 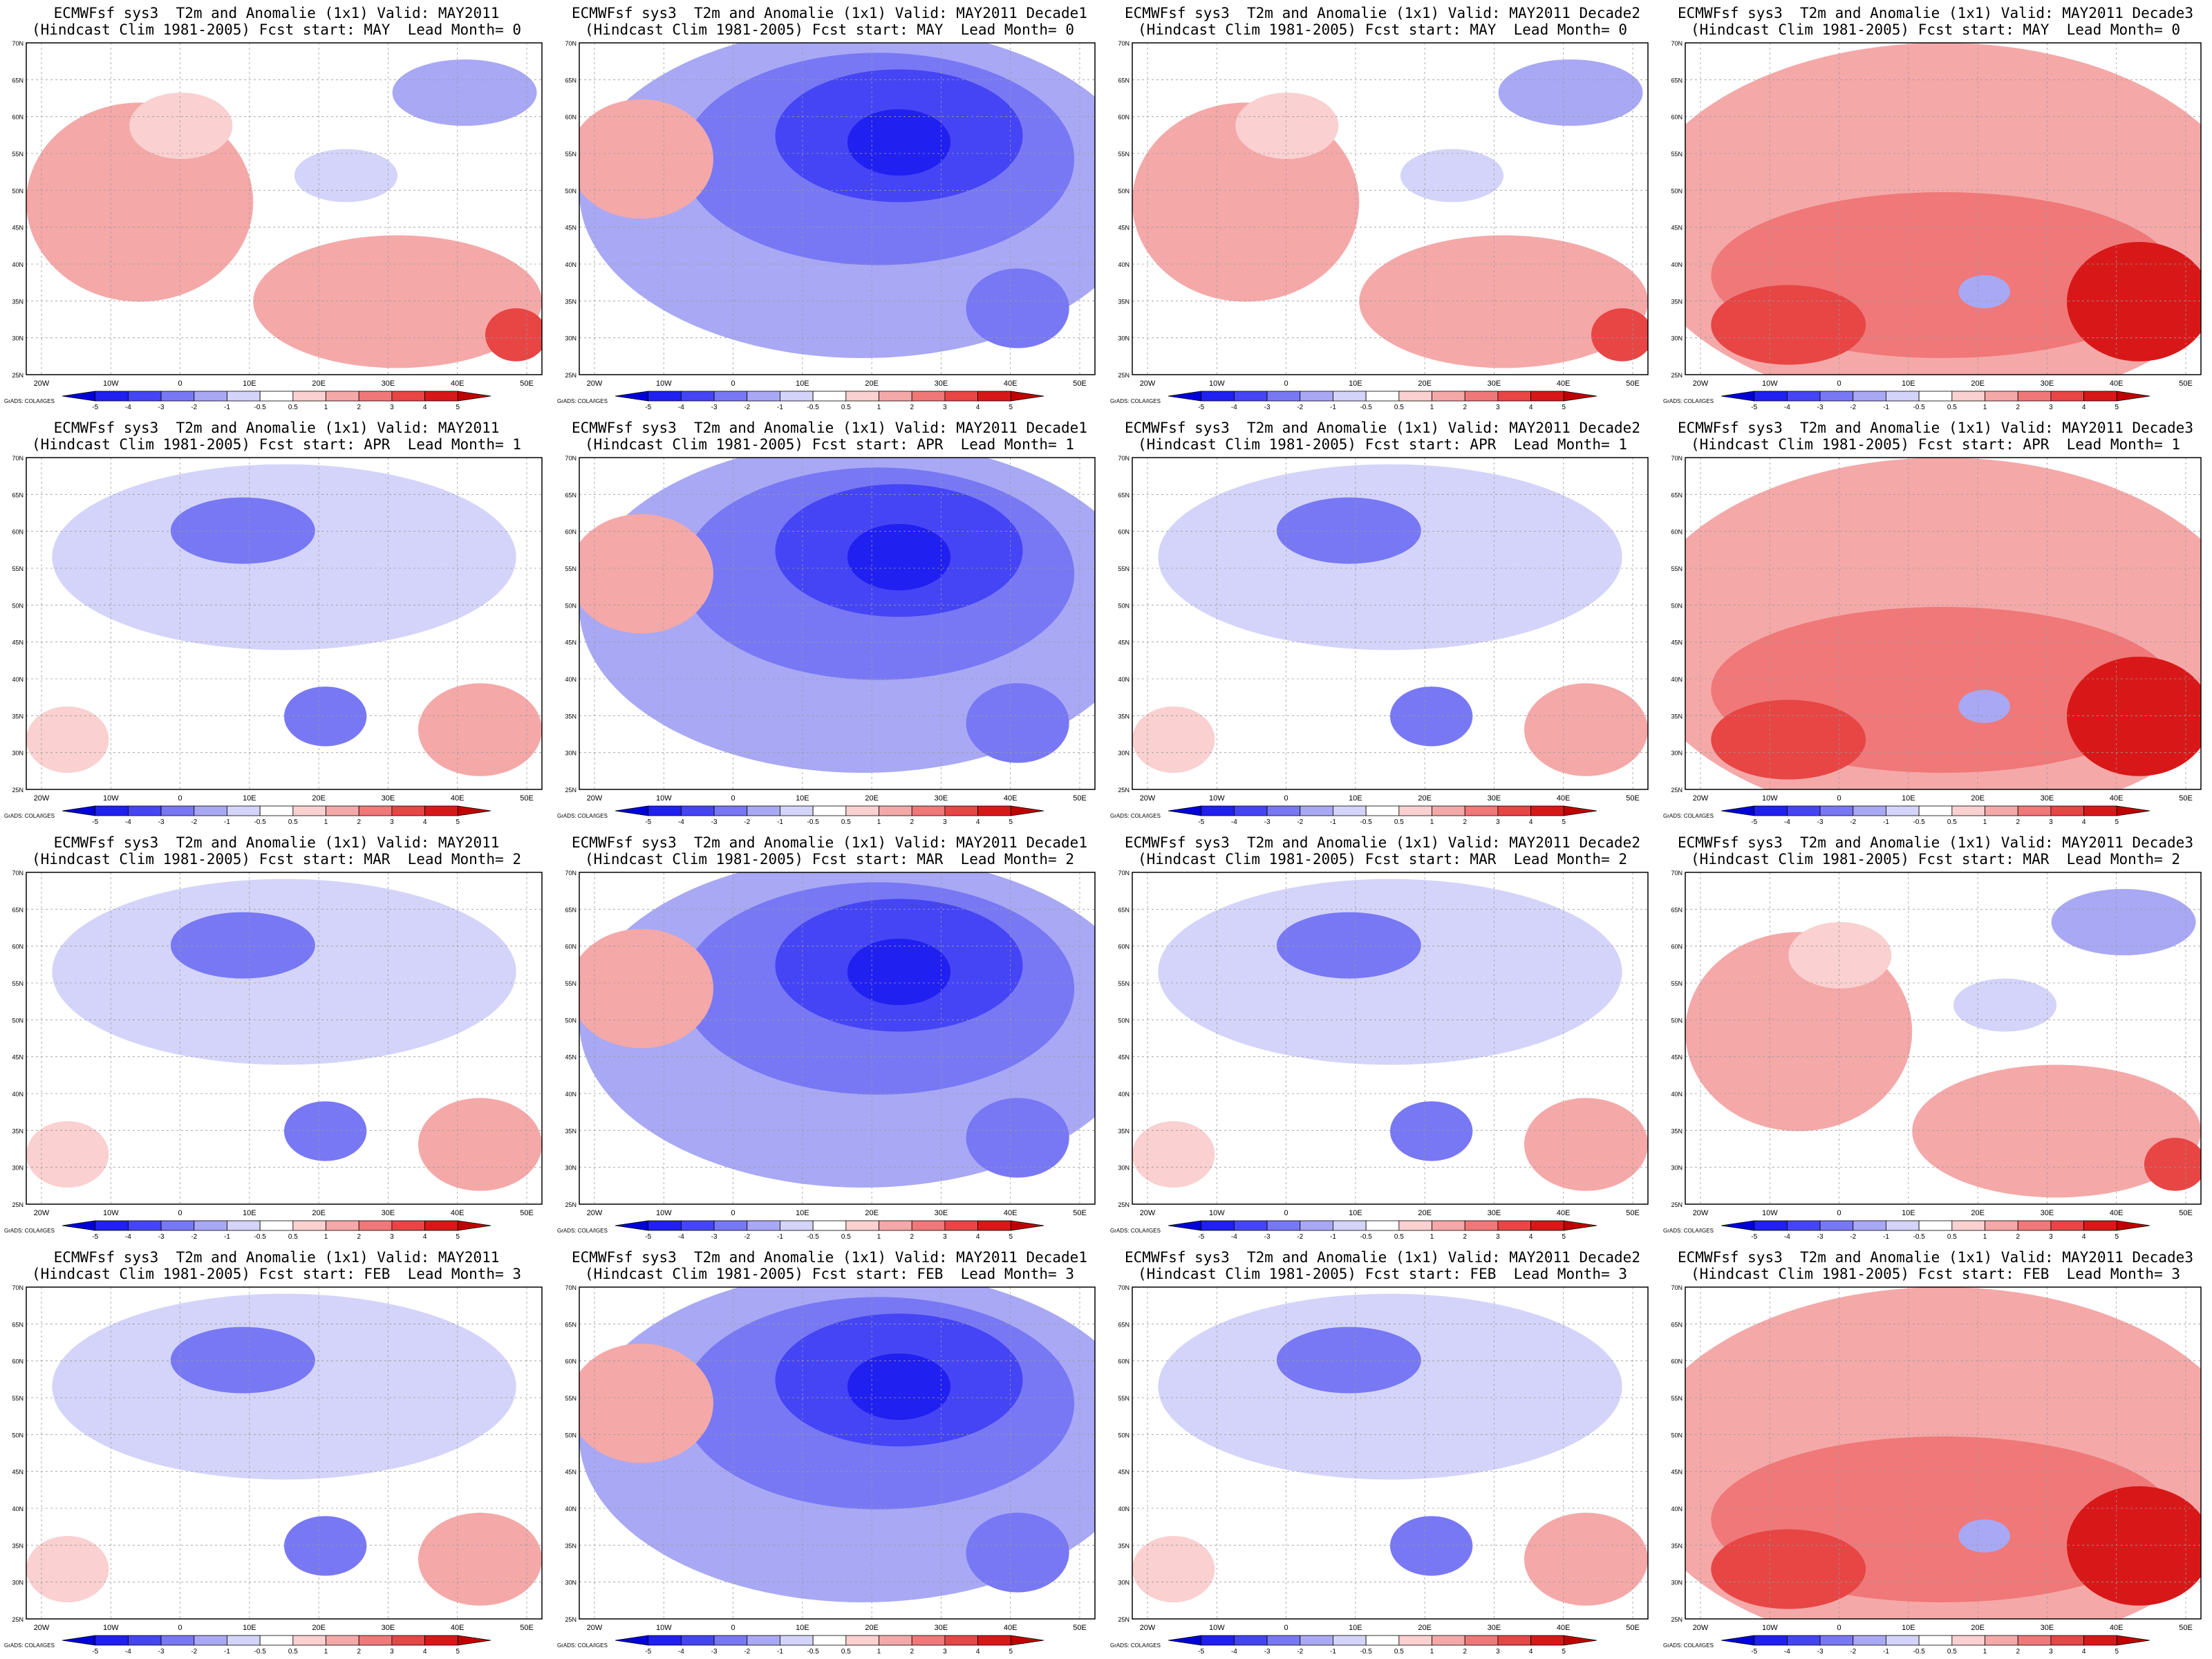 I want to click on y-tick-label: 50N, so click(x=1677, y=1435).